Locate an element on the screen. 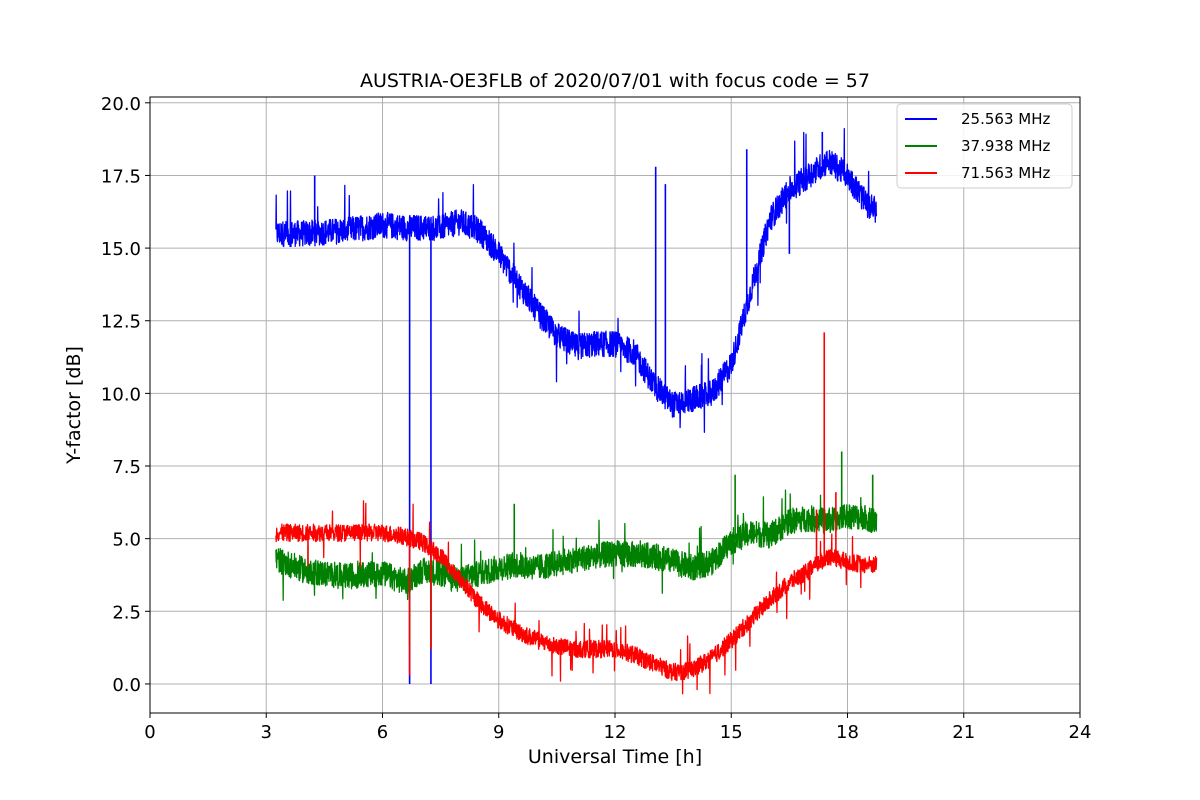 Image resolution: width=1200 pixels, height=800 pixels. legend-entry-label: 71.563 MHz is located at coordinates (1005, 173).